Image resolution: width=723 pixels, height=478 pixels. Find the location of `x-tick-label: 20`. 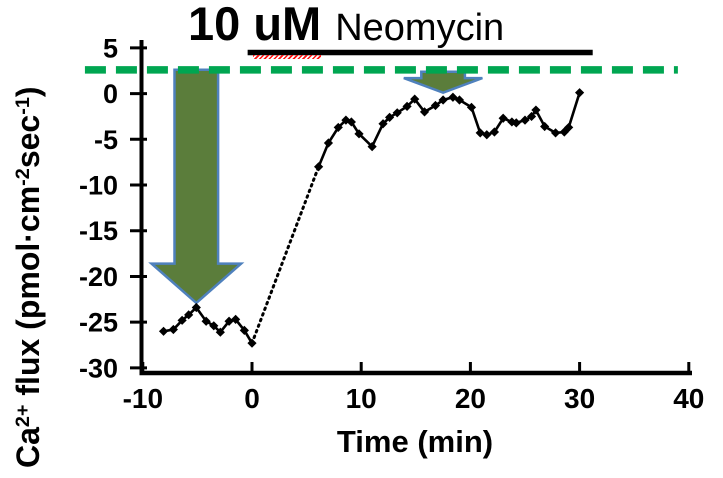

x-tick-label: 20 is located at coordinates (470, 398).